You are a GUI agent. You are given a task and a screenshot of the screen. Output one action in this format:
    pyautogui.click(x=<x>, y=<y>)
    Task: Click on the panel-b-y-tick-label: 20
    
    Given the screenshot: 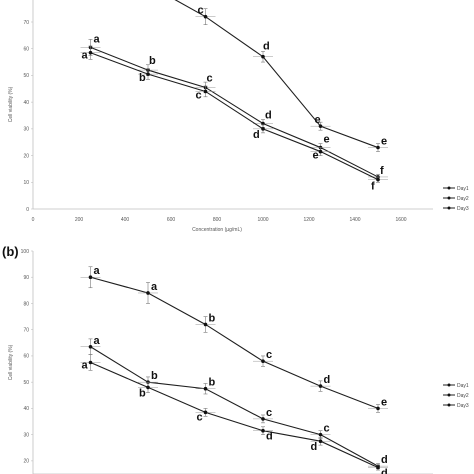 What is the action you would take?
    pyautogui.click(x=26, y=462)
    